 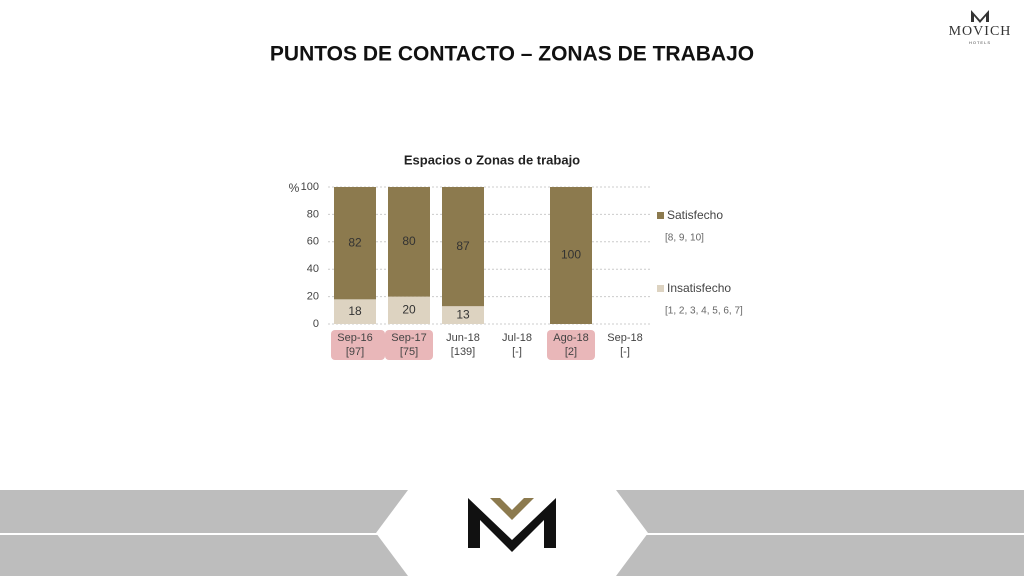 I want to click on logo-text: MOVICH, so click(x=980, y=31).